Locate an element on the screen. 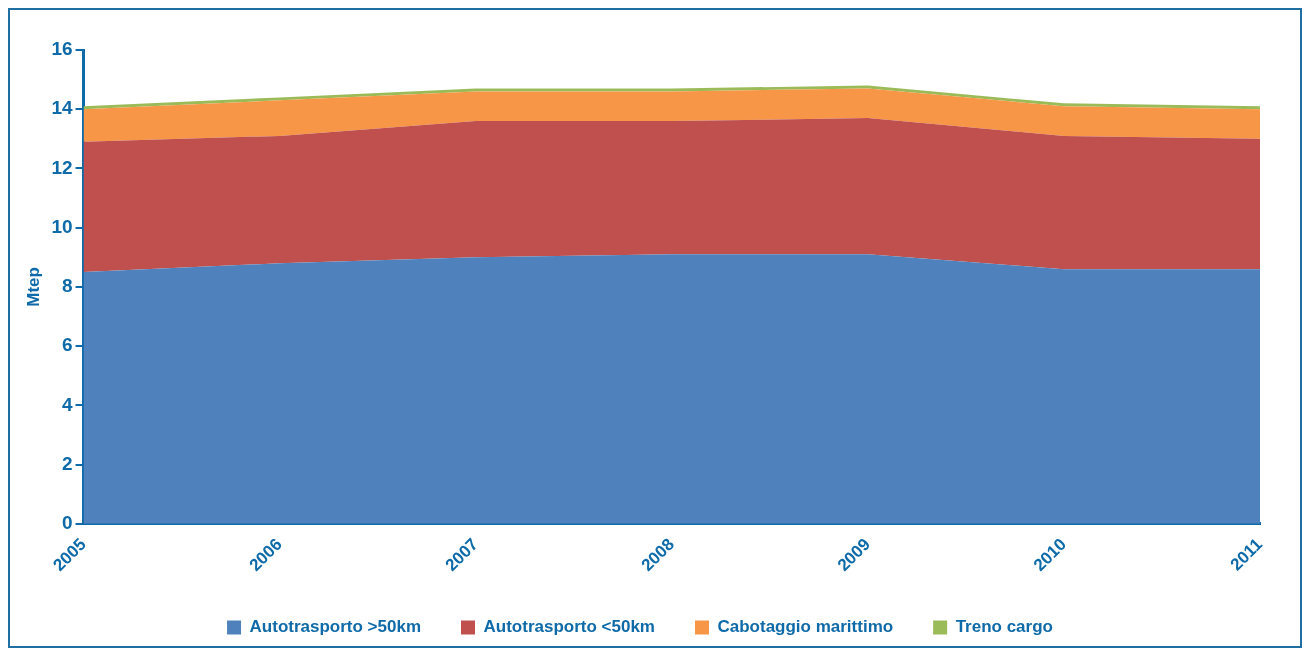 The width and height of the screenshot is (1312, 660). y-tick-label: 6 is located at coordinates (67, 345).